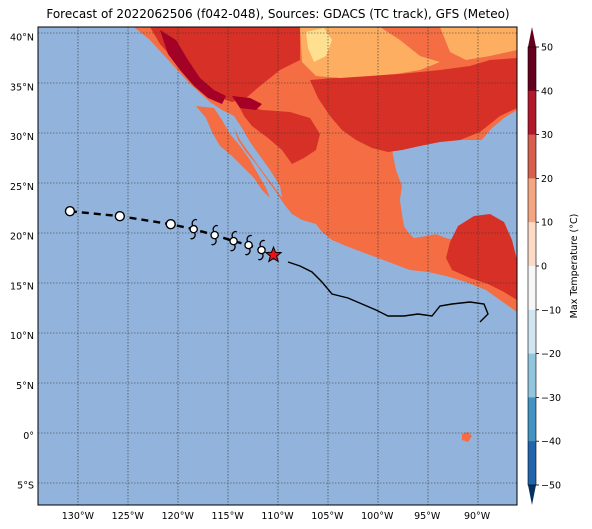 The width and height of the screenshot is (592, 529). What do you see at coordinates (247, 103) in the screenshot?
I see `land-very-hot-zone-south` at bounding box center [247, 103].